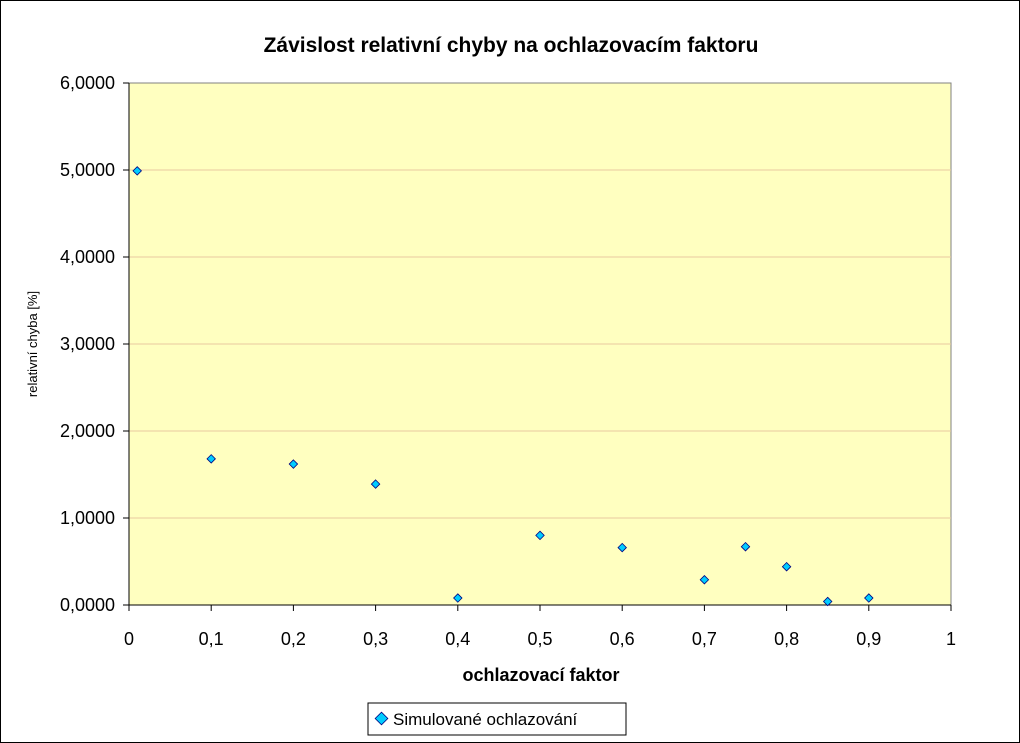 The width and height of the screenshot is (1020, 743). What do you see at coordinates (951, 639) in the screenshot?
I see `x-tick-label: 1` at bounding box center [951, 639].